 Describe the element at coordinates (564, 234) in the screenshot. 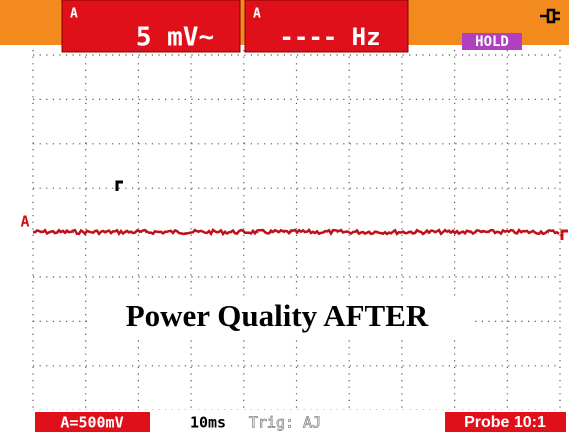

I see `trace-end-marker` at that location.